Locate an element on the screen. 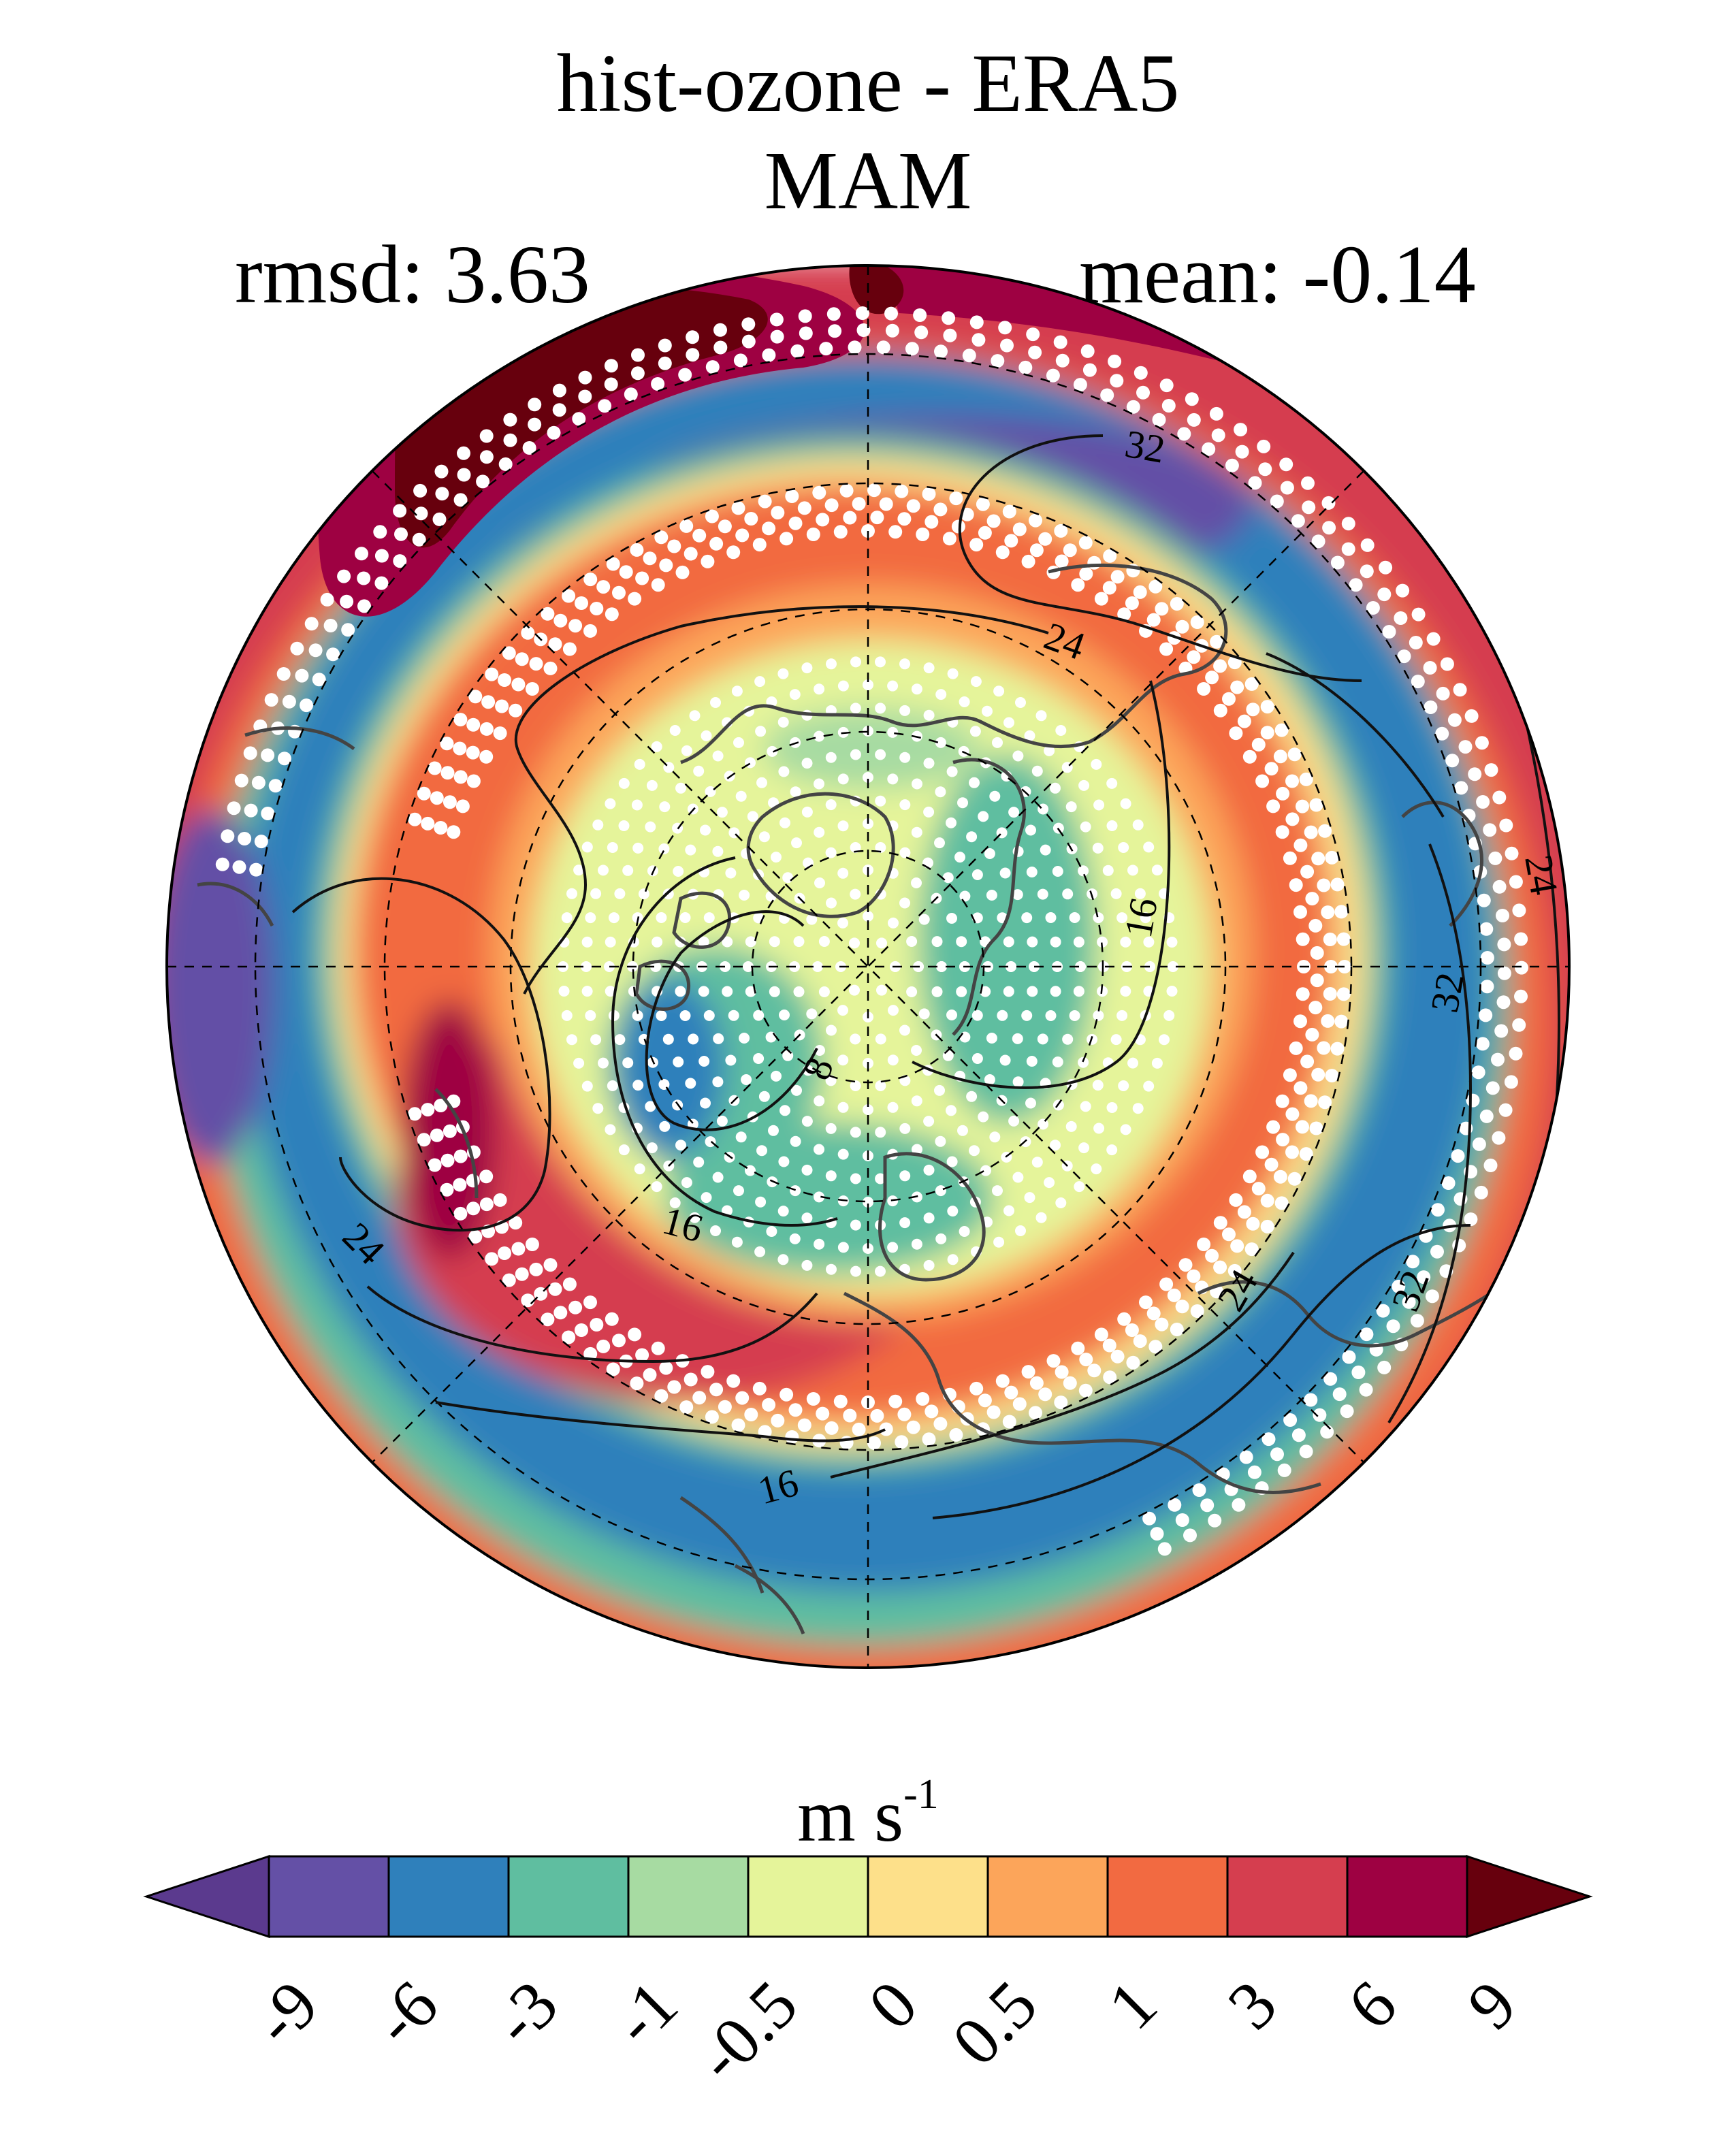 The height and width of the screenshot is (2130, 1736). units-base: m s is located at coordinates (850, 1815).